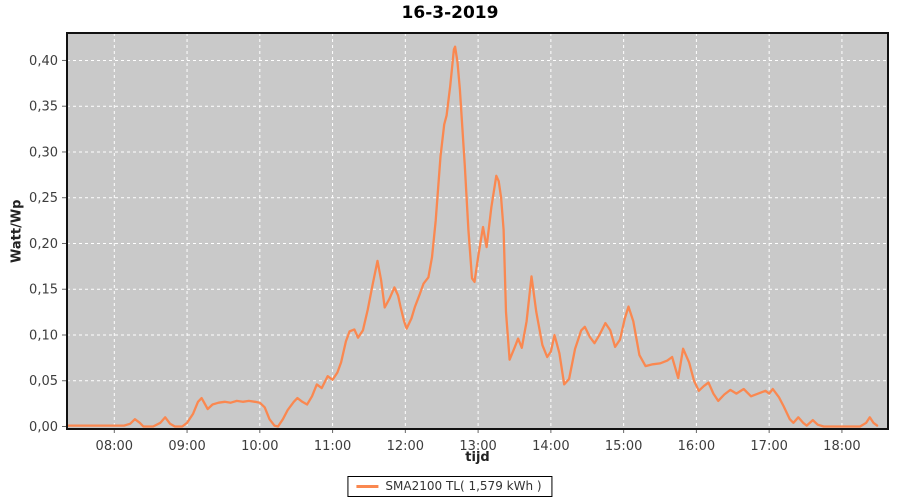 The height and width of the screenshot is (500, 900). I want to click on y-tick-label: 0,35, so click(43, 107).